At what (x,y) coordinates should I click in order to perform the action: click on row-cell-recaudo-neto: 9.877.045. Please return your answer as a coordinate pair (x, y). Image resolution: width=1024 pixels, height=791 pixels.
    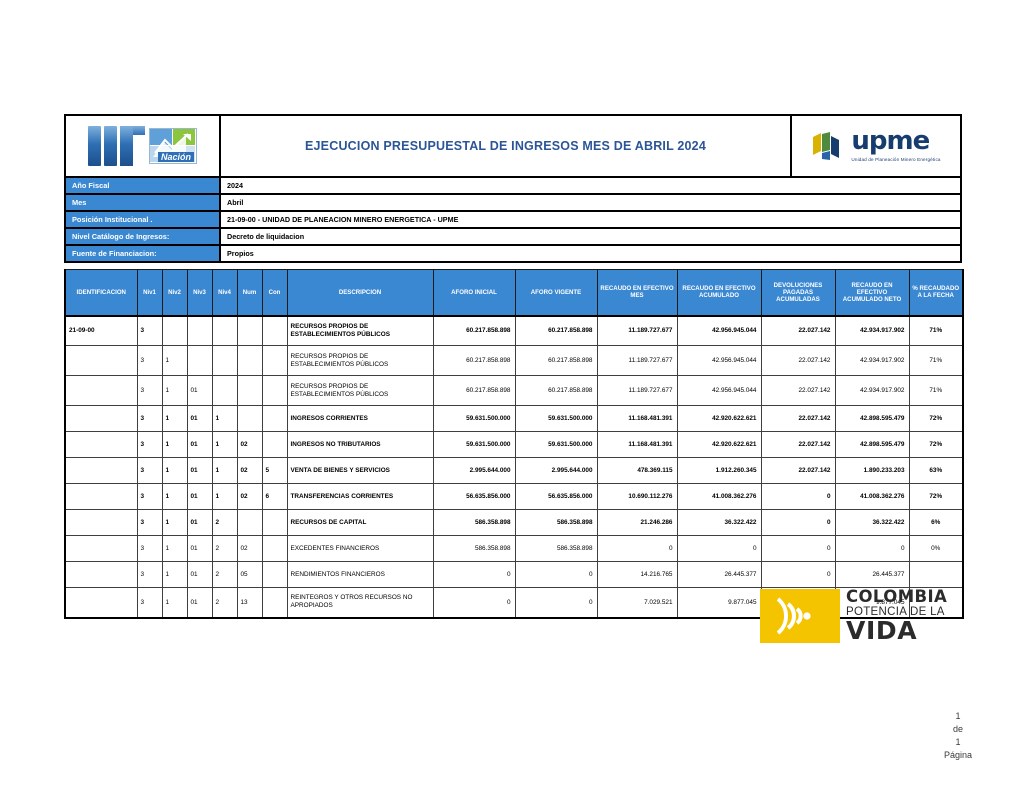
    Looking at the image, I should click on (872, 603).